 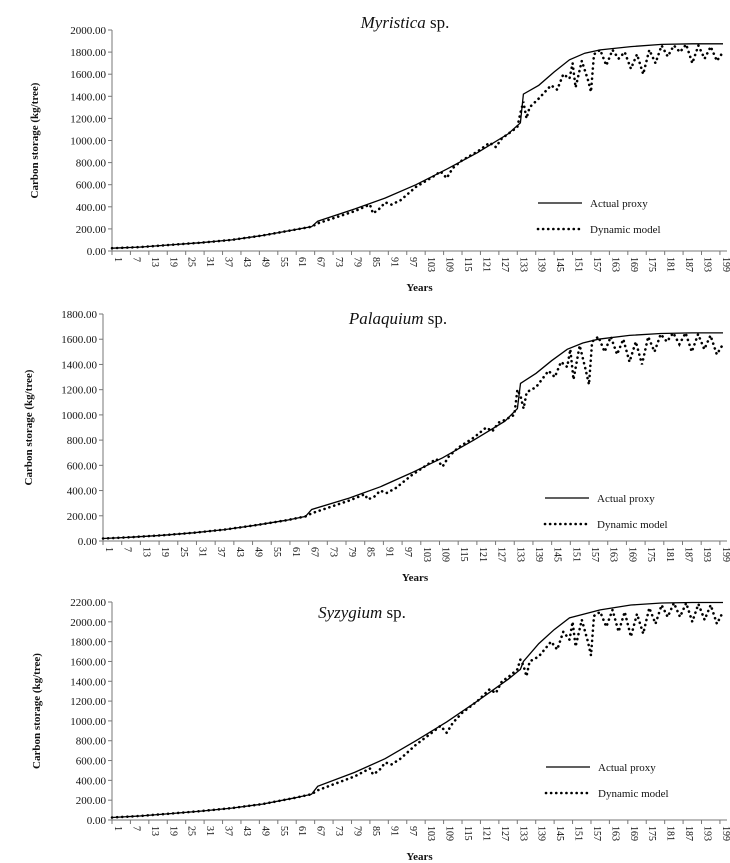 I want to click on x-tick-label: 115, so click(x=467, y=264).